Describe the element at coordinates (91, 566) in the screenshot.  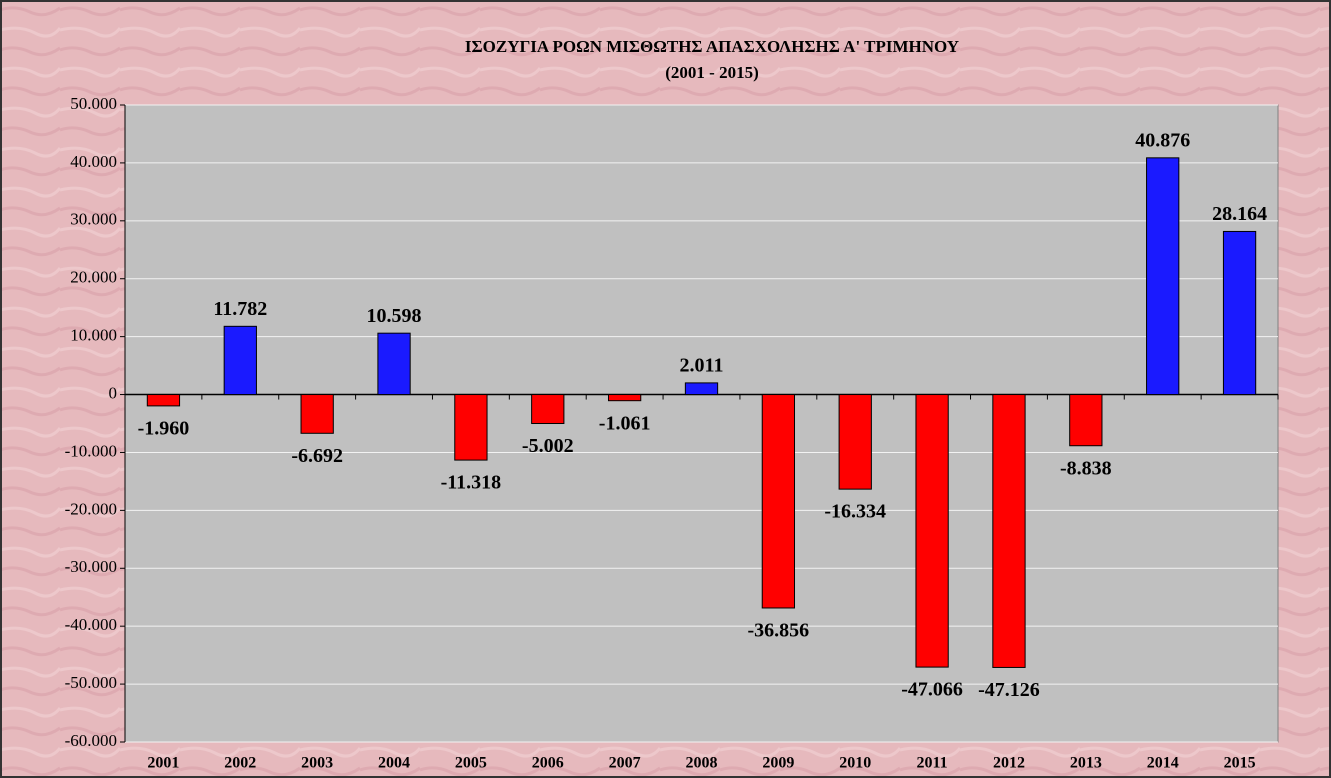
I see `y-tick-label: -30.000` at that location.